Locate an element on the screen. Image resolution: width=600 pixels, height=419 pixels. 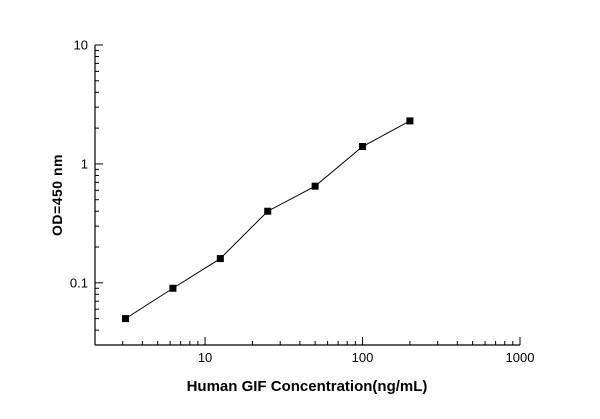
y-tick-label: 1 is located at coordinates (84, 163).